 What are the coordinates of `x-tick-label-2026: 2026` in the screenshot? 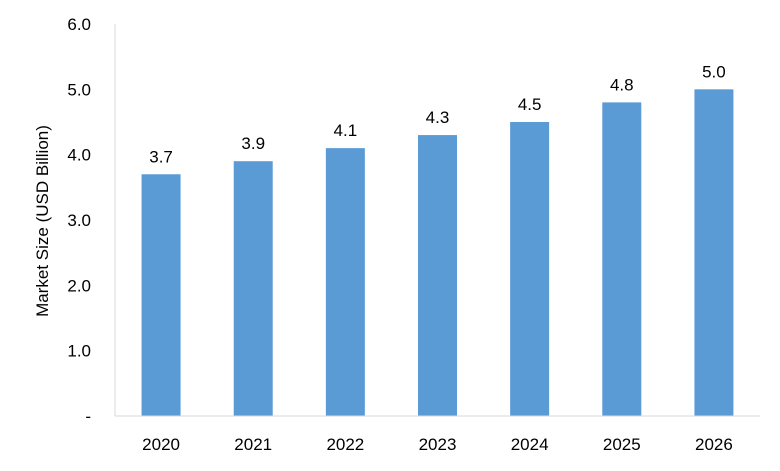 It's located at (714, 444).